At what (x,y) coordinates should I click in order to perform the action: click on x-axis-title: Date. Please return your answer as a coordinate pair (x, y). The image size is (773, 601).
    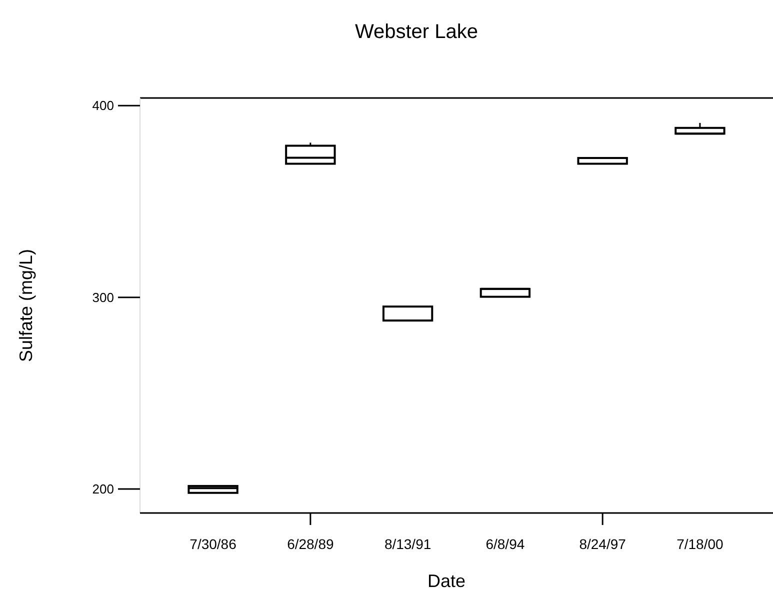
    Looking at the image, I should click on (446, 581).